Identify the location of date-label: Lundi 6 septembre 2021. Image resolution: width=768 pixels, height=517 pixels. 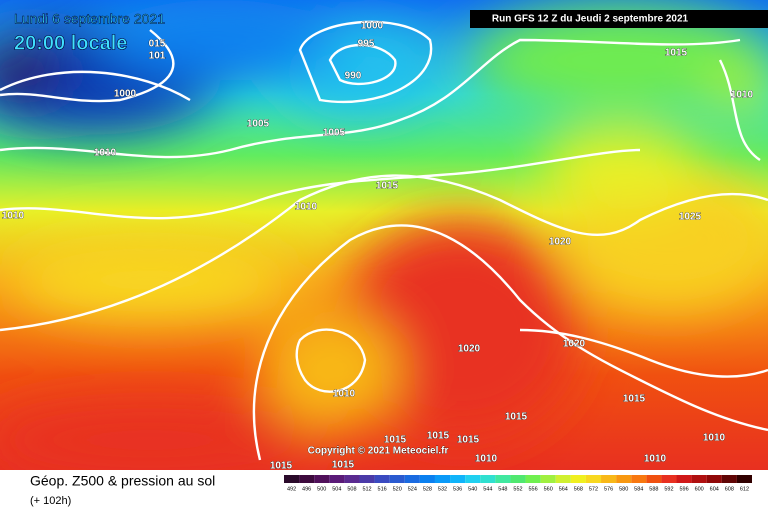
(89, 19).